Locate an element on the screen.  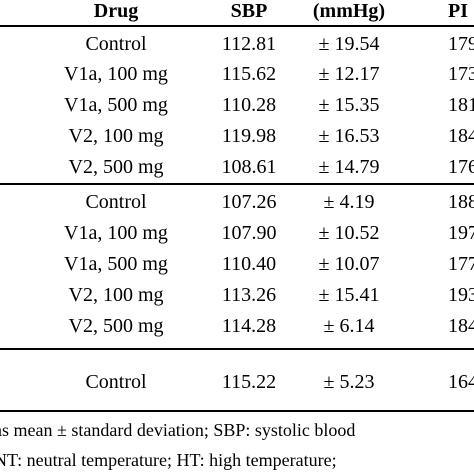
table-cell: 184.7 is located at coordinates (461, 136).